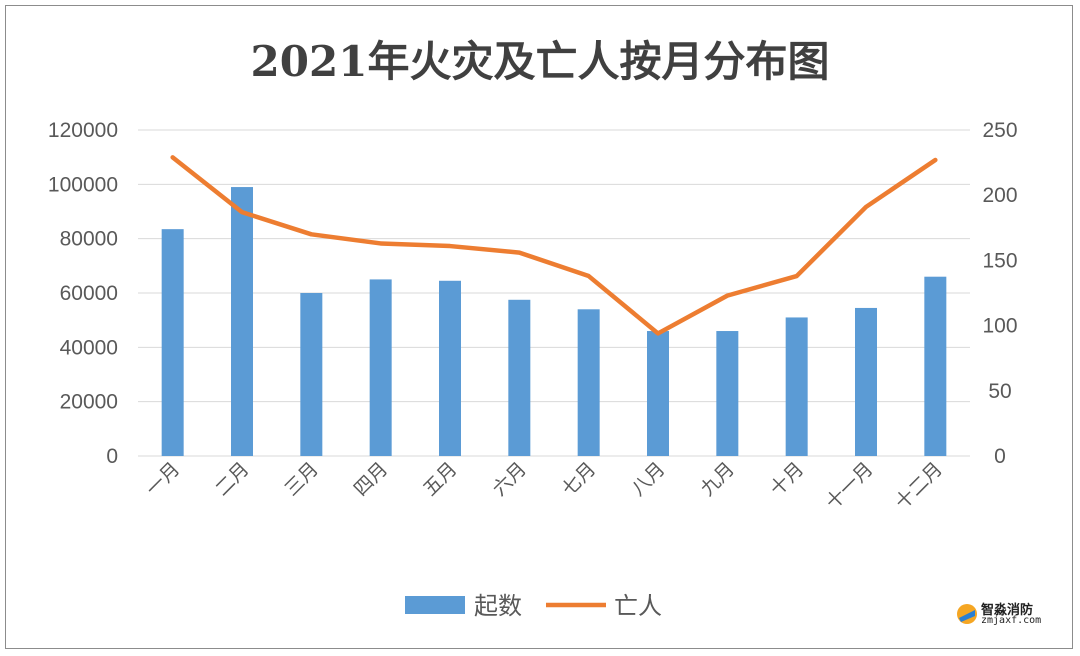 The height and width of the screenshot is (656, 1080). Describe the element at coordinates (519, 377) in the screenshot. I see `bar-六月` at that location.